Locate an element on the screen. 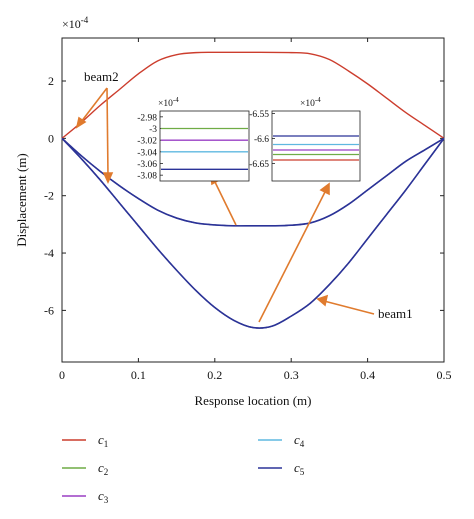  inset-tick-label: -6.65 is located at coordinates (259, 165).